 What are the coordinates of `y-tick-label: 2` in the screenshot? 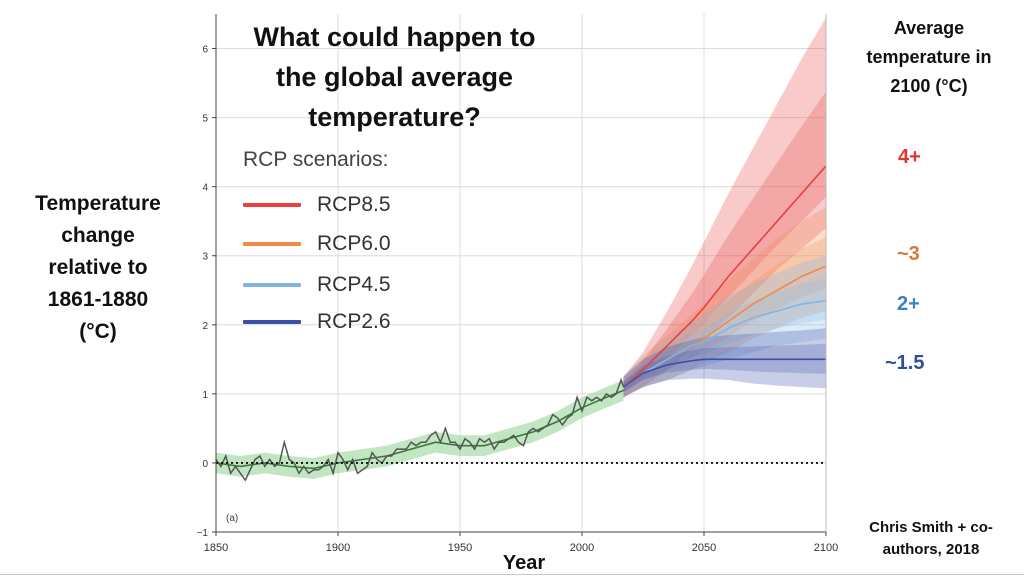 It's located at (205, 326).